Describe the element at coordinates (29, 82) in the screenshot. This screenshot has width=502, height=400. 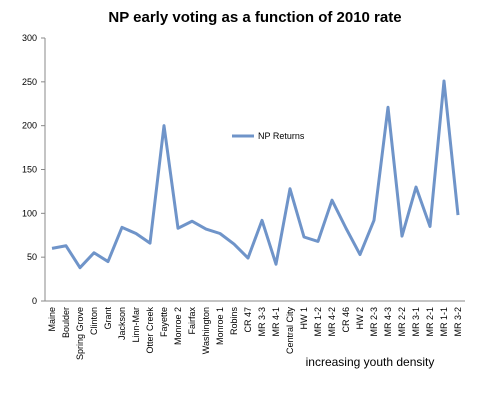
I see `y-tick-label: 250` at that location.